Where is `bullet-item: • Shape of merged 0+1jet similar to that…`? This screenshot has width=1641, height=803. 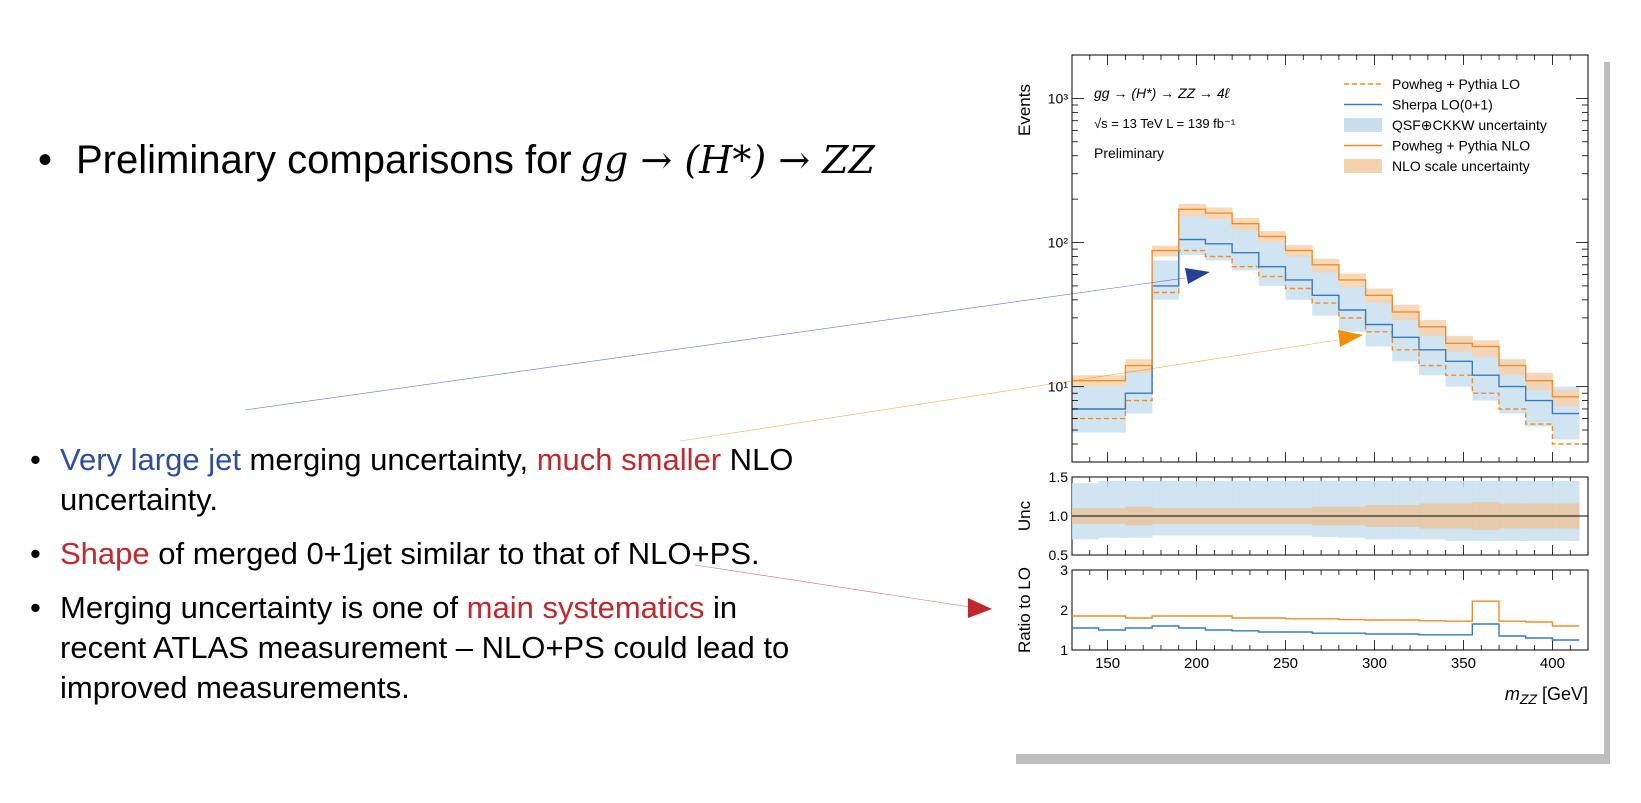
bullet-item: • Shape of merged 0+1jet similar to that… is located at coordinates (420, 554).